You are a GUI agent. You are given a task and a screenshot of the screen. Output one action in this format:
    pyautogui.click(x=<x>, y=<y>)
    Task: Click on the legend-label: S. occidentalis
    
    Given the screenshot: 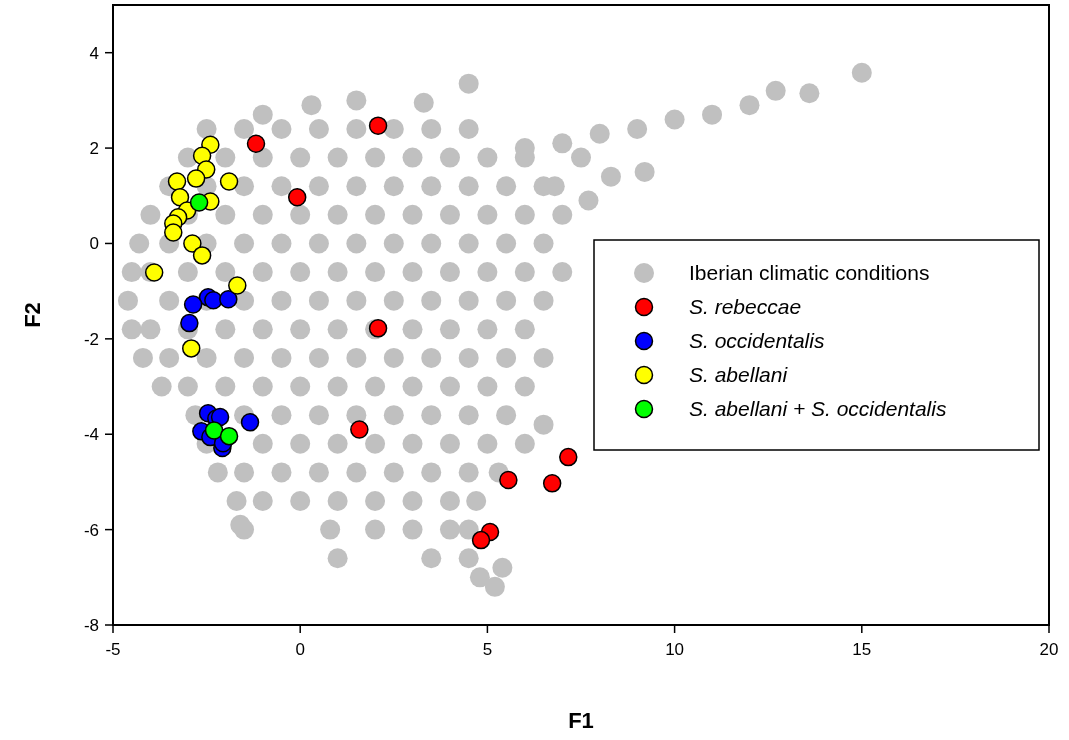 What is the action you would take?
    pyautogui.click(x=757, y=340)
    